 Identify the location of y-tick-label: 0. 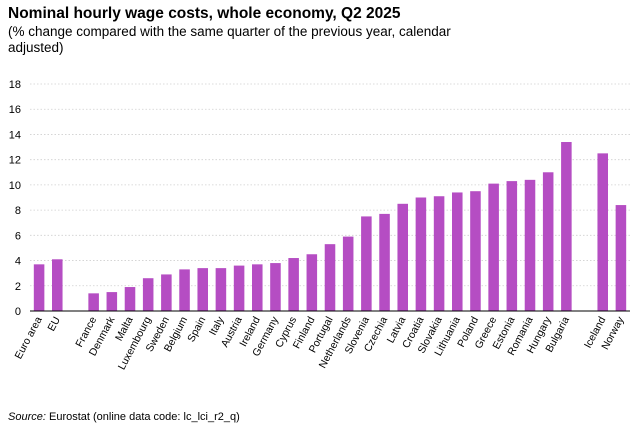
(18, 312).